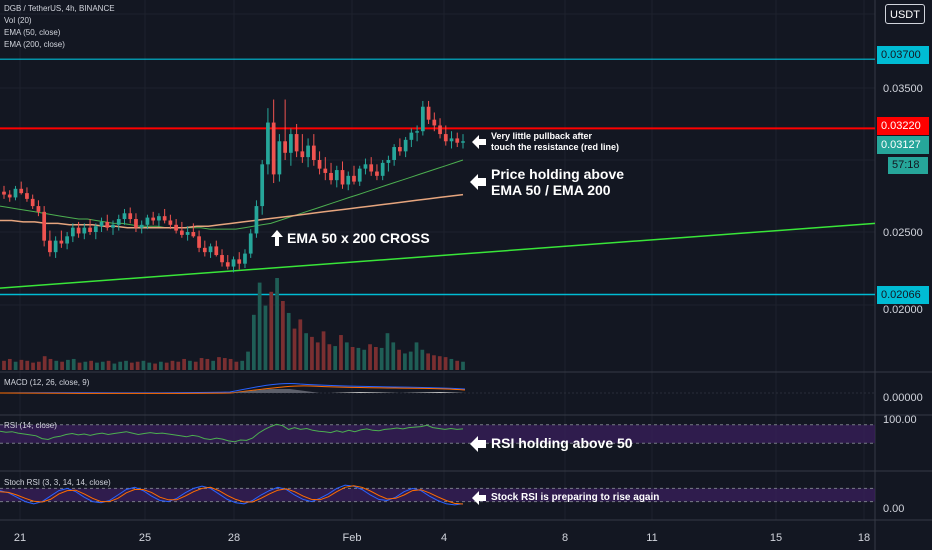 This screenshot has height=550, width=932. I want to click on ema-hold-text-2: EMA 50 / EMA 200, so click(551, 190).